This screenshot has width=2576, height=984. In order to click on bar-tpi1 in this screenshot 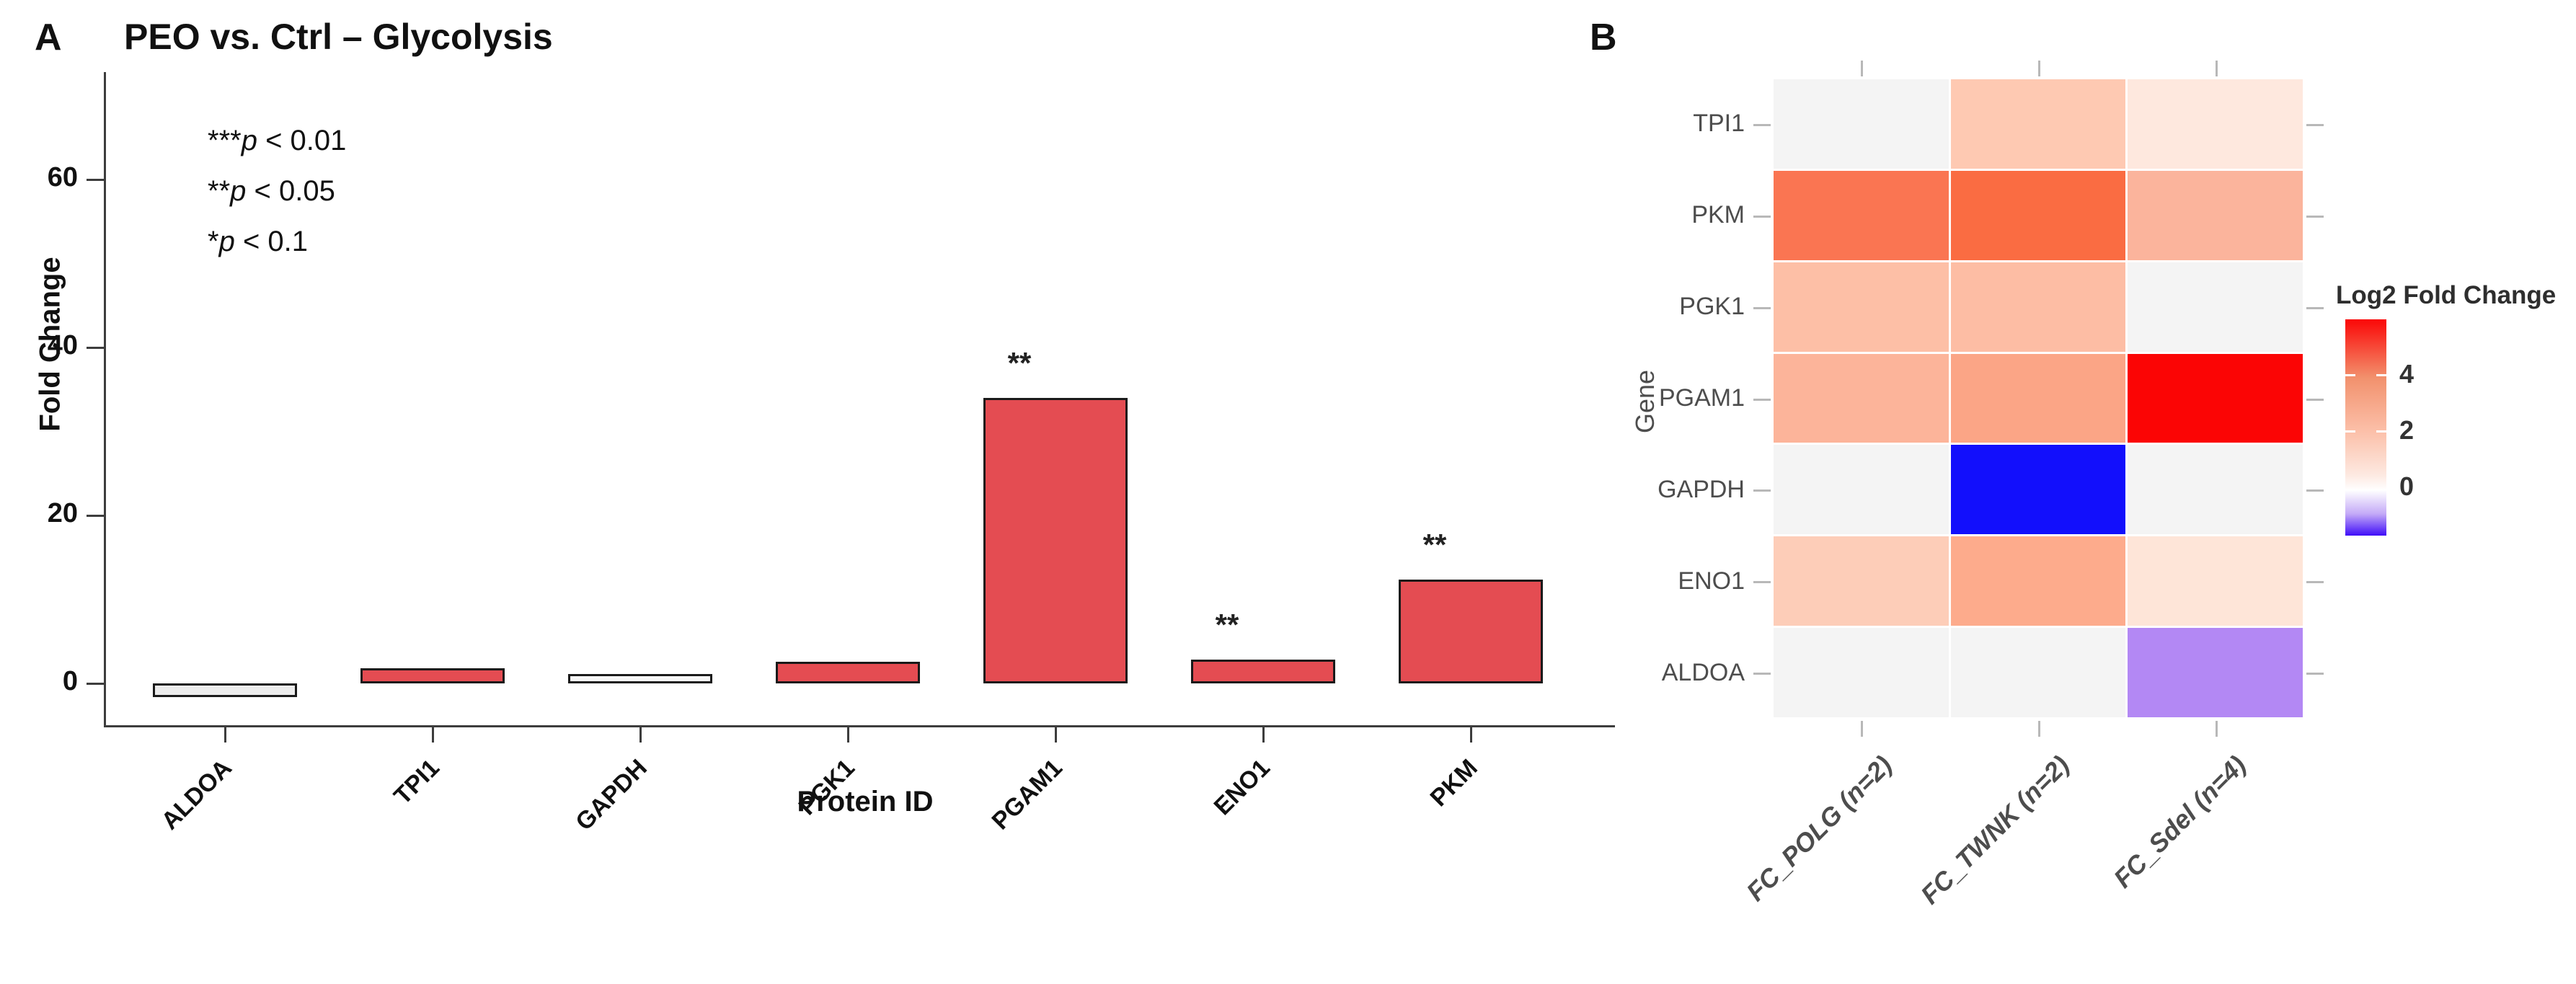, I will do `click(432, 675)`.